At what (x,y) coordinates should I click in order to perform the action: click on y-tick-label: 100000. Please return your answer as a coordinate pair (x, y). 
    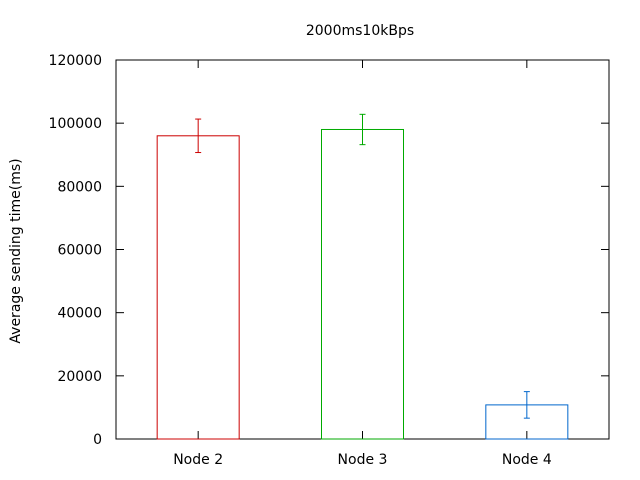
    Looking at the image, I should click on (75, 124).